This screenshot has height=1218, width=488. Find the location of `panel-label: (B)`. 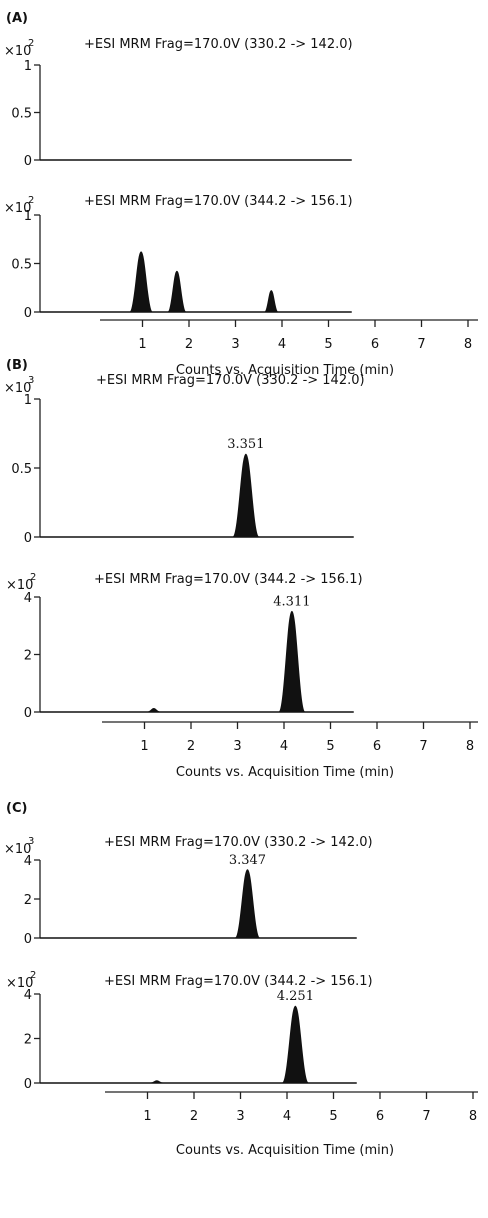

panel-label: (B) is located at coordinates (17, 365).